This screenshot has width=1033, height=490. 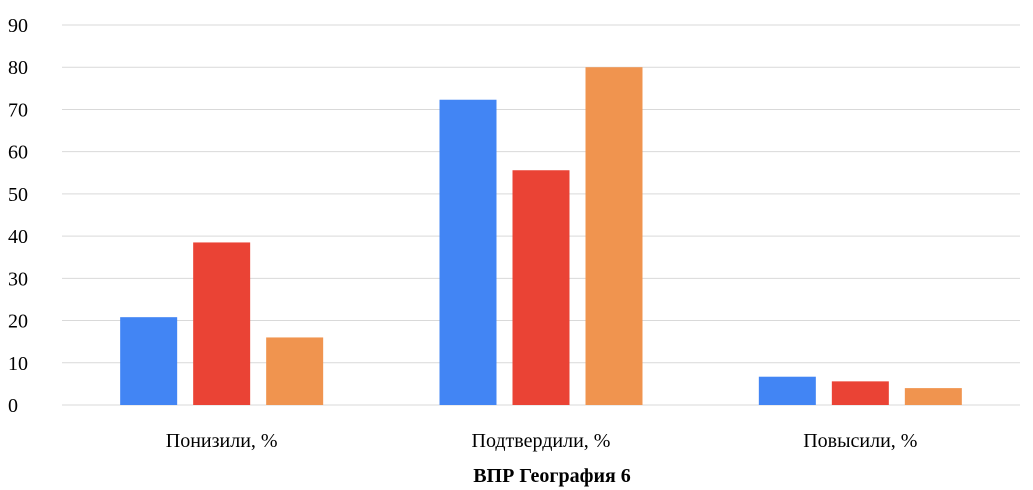 What do you see at coordinates (18, 364) in the screenshot?
I see `y-tick-label: 10` at bounding box center [18, 364].